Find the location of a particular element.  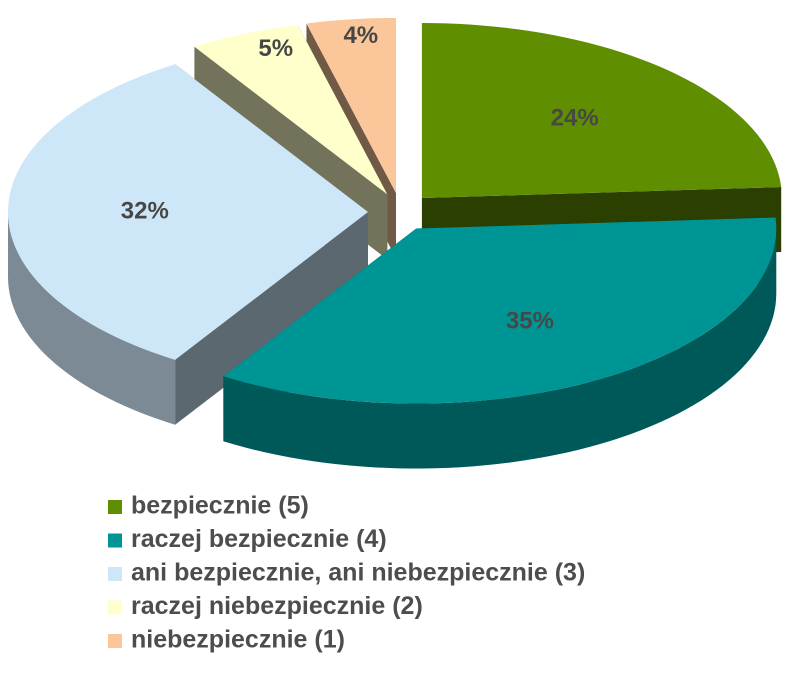

data-label: 5% is located at coordinates (275, 48).